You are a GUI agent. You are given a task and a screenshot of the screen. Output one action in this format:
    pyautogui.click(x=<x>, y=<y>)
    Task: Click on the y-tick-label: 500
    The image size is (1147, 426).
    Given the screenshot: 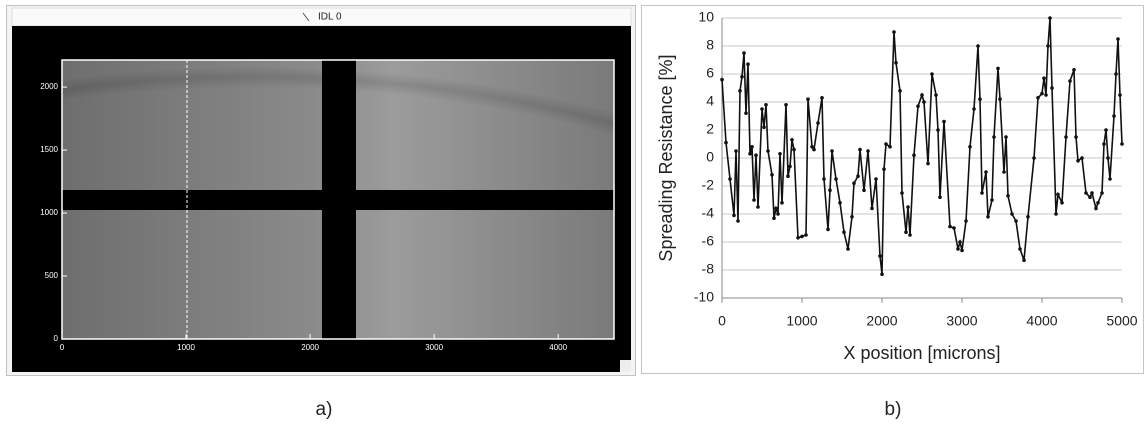 What is the action you would take?
    pyautogui.click(x=52, y=275)
    